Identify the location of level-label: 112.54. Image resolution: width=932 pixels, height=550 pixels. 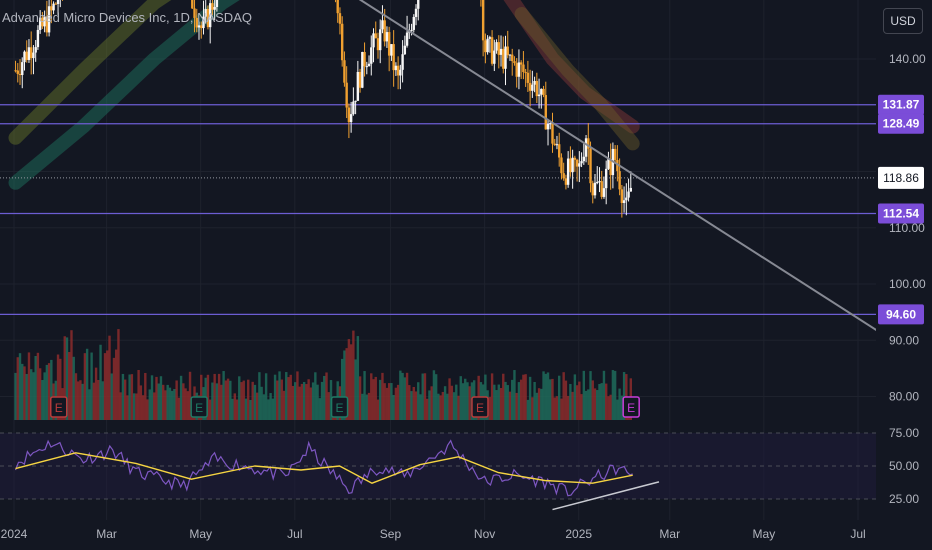
(901, 213).